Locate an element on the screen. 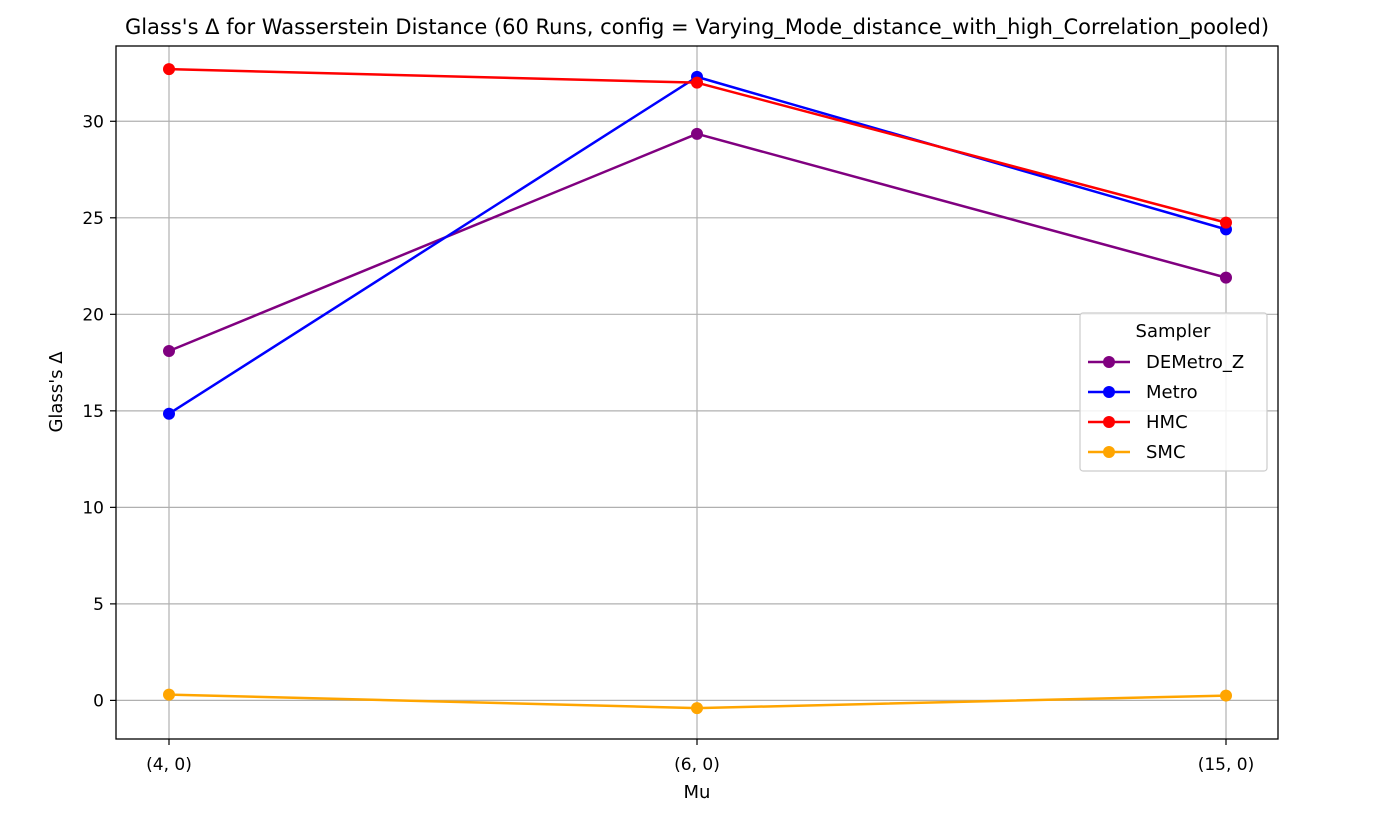  legend-entry: HMC is located at coordinates (1138, 422).